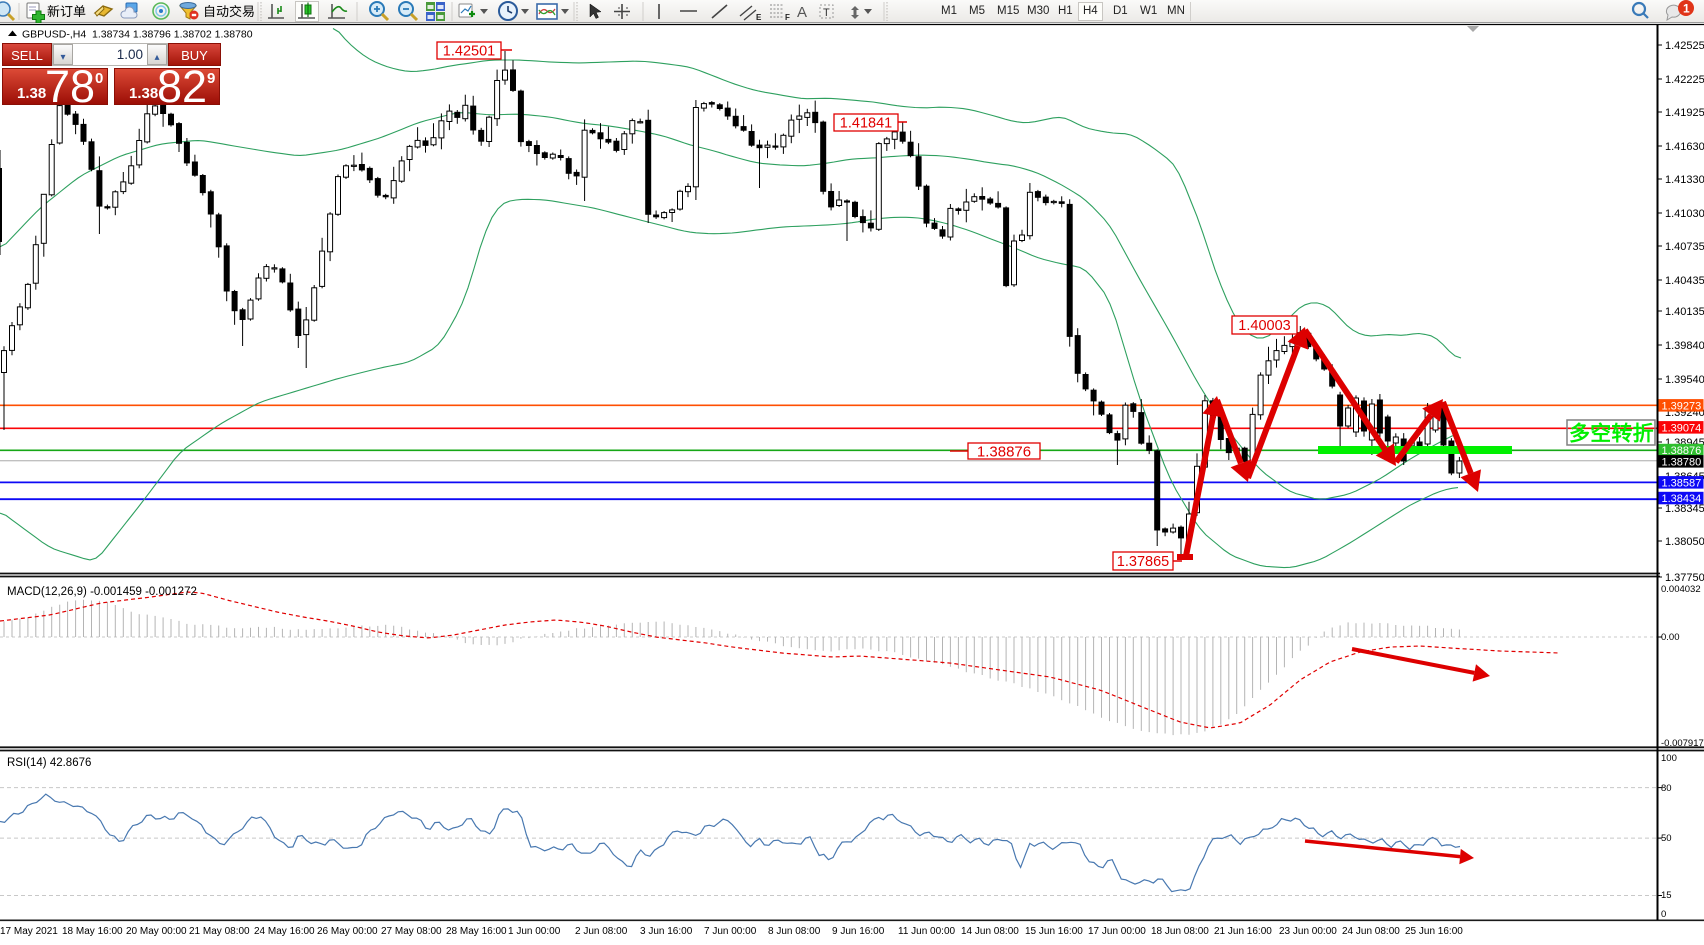 The width and height of the screenshot is (1704, 945). I want to click on svg-text: 1.41630, so click(1684, 147).